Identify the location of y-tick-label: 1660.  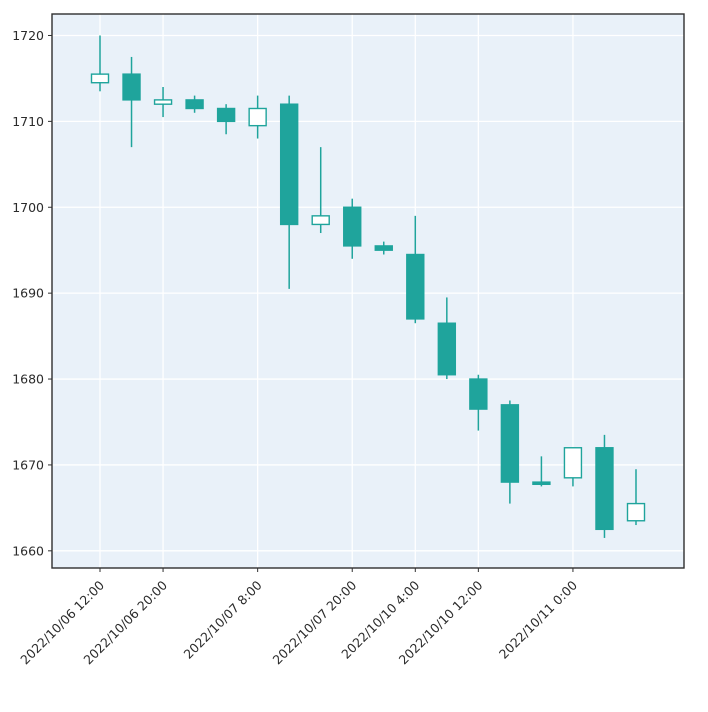
(28, 550).